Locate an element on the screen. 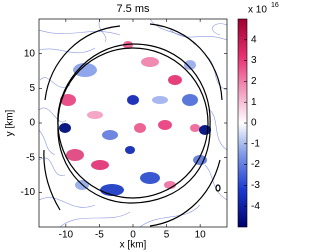  y-tick-label: 0 is located at coordinates (32, 123).